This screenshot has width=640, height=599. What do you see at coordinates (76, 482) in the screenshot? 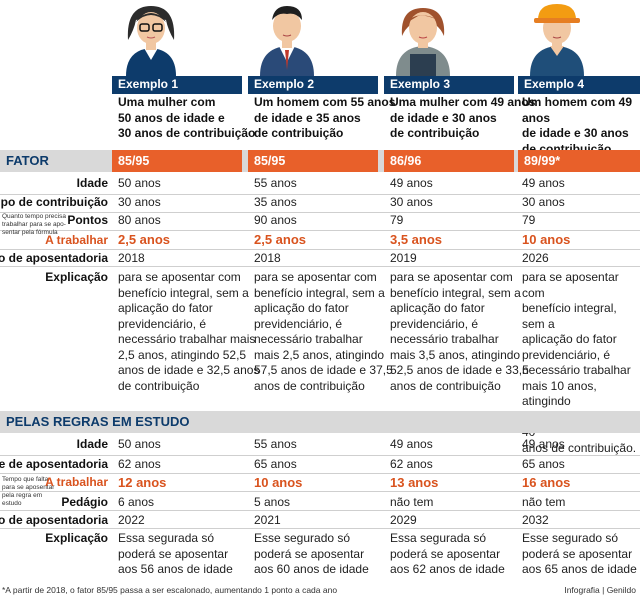
I see `row2-trabalhar-label: A trabalhar` at bounding box center [76, 482].